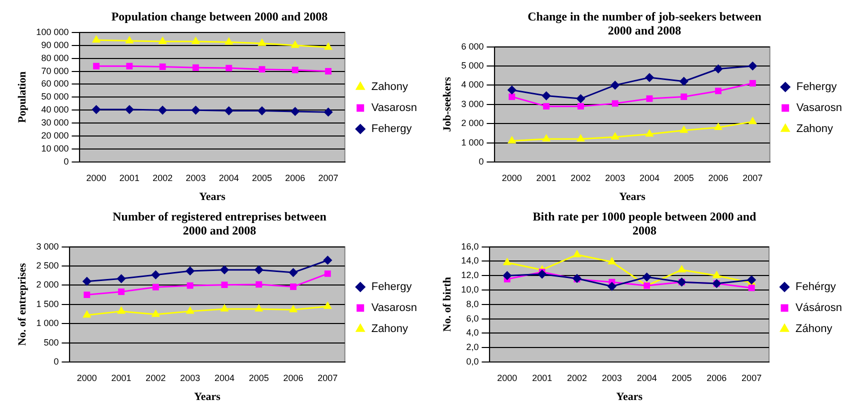 The image size is (865, 415). What do you see at coordinates (52, 31) in the screenshot?
I see `y-tick-label: 100 000` at bounding box center [52, 31].